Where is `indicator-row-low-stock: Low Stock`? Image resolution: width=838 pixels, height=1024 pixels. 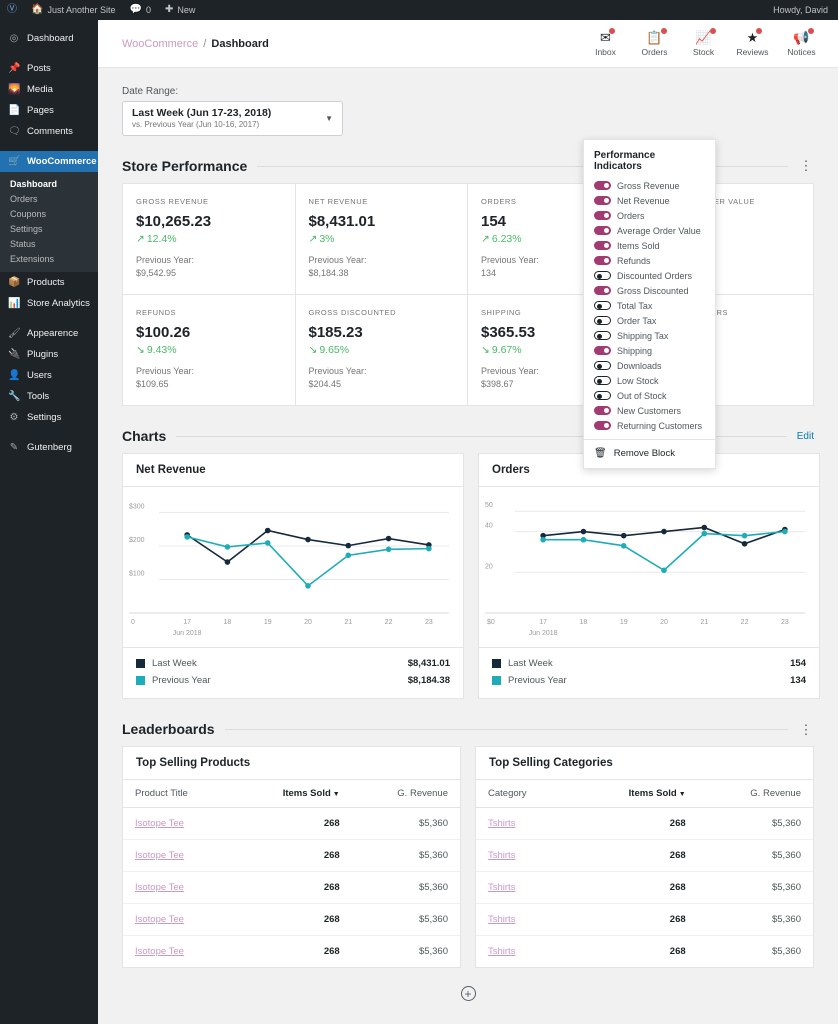
indicator-row-low-stock: Low Stock is located at coordinates (649, 380).